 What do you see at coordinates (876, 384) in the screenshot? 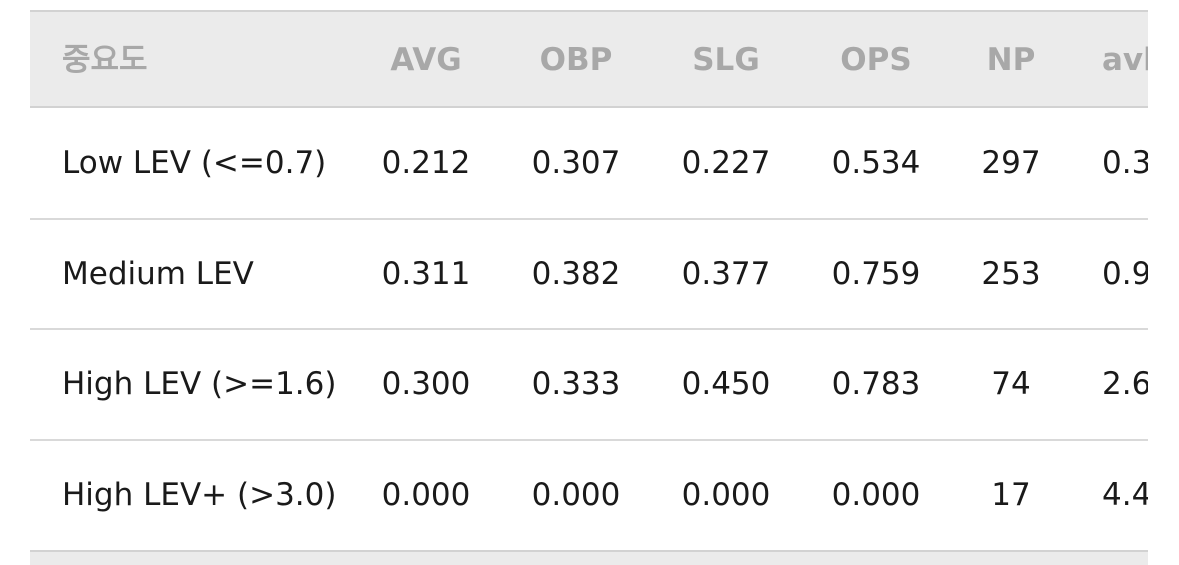
I see `cell-value: 0.783` at bounding box center [876, 384].